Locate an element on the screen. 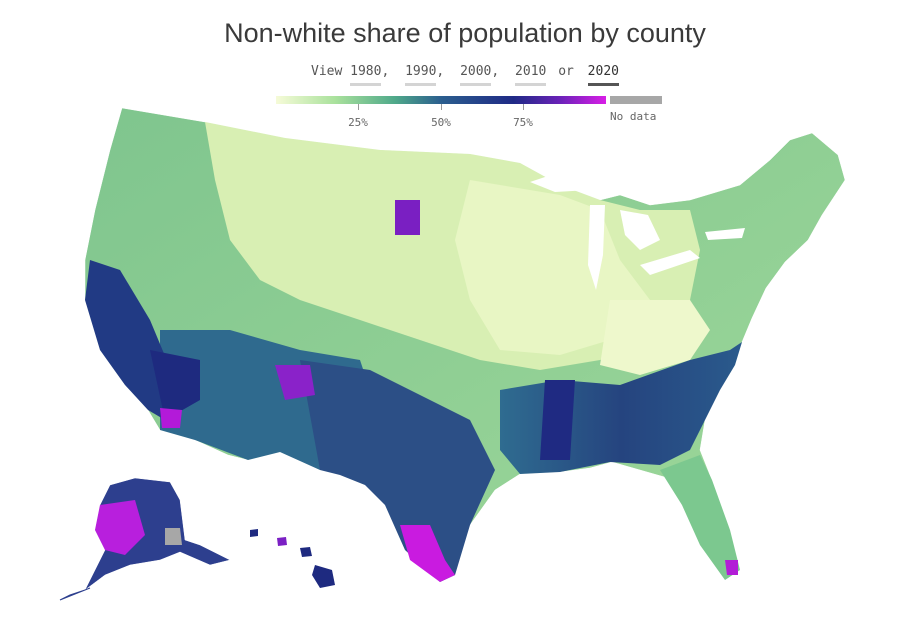 The image size is (900, 643). lake-huron is located at coordinates (640, 230).